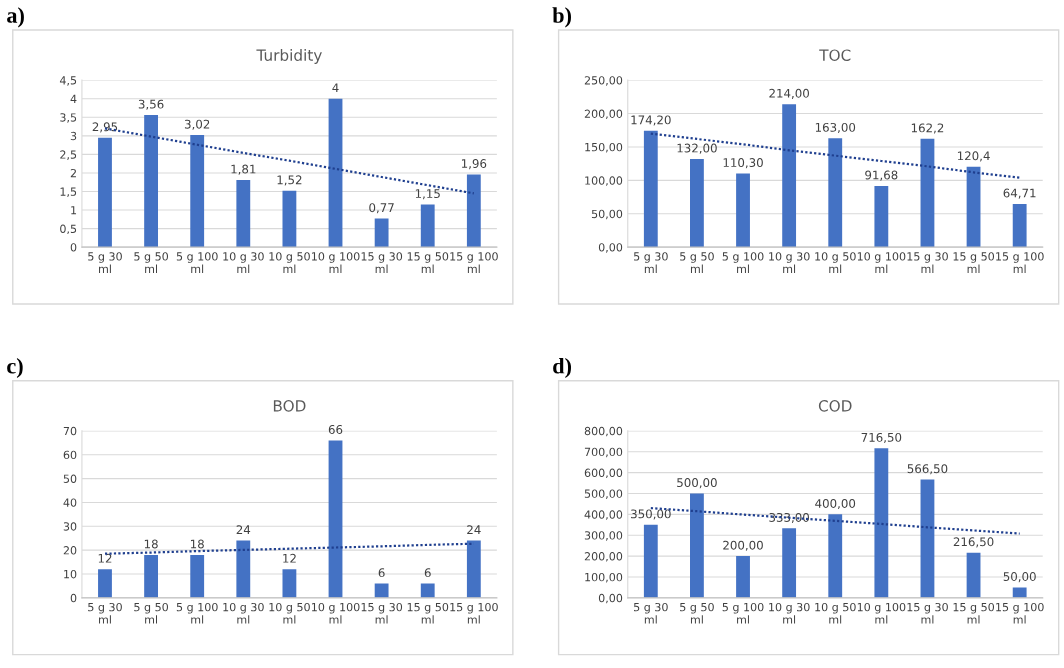  I want to click on y-tick-label: 2, so click(73, 173).